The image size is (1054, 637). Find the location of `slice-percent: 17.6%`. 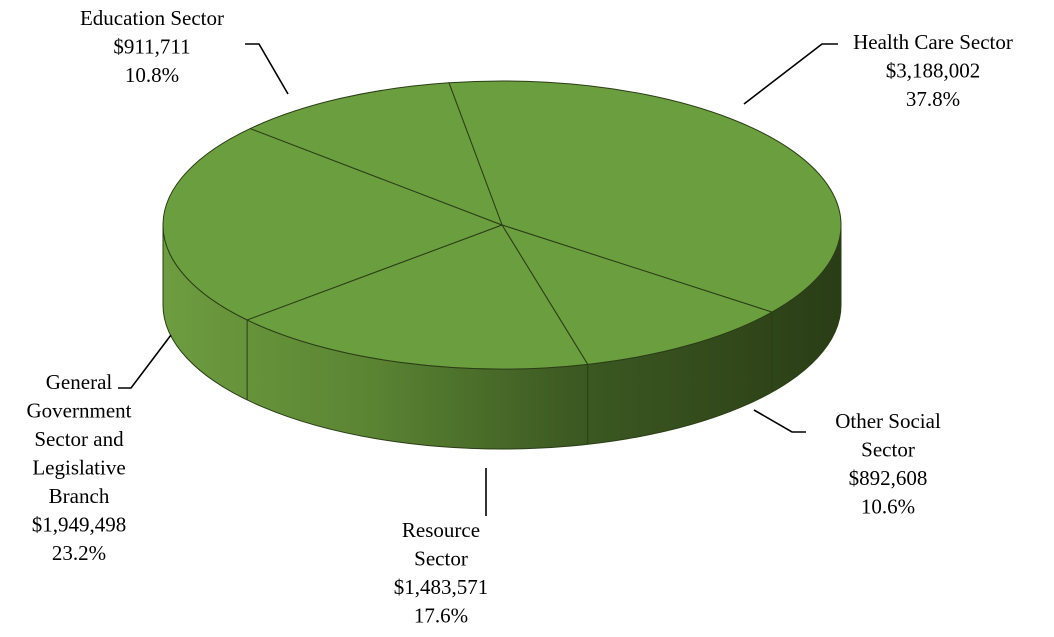

slice-percent: 17.6% is located at coordinates (441, 616).